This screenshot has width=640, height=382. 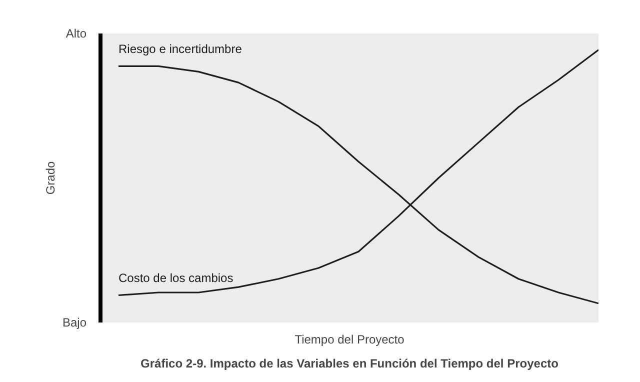 What do you see at coordinates (50, 178) in the screenshot?
I see `y-axis-title: Grado` at bounding box center [50, 178].